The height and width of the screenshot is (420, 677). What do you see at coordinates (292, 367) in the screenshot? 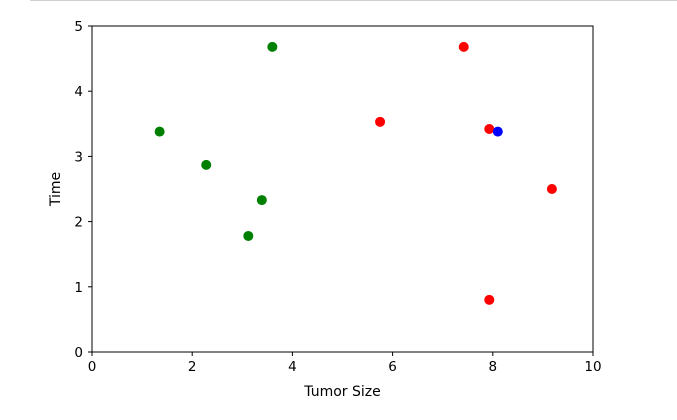
I see `x-tick-label: 4` at bounding box center [292, 367].